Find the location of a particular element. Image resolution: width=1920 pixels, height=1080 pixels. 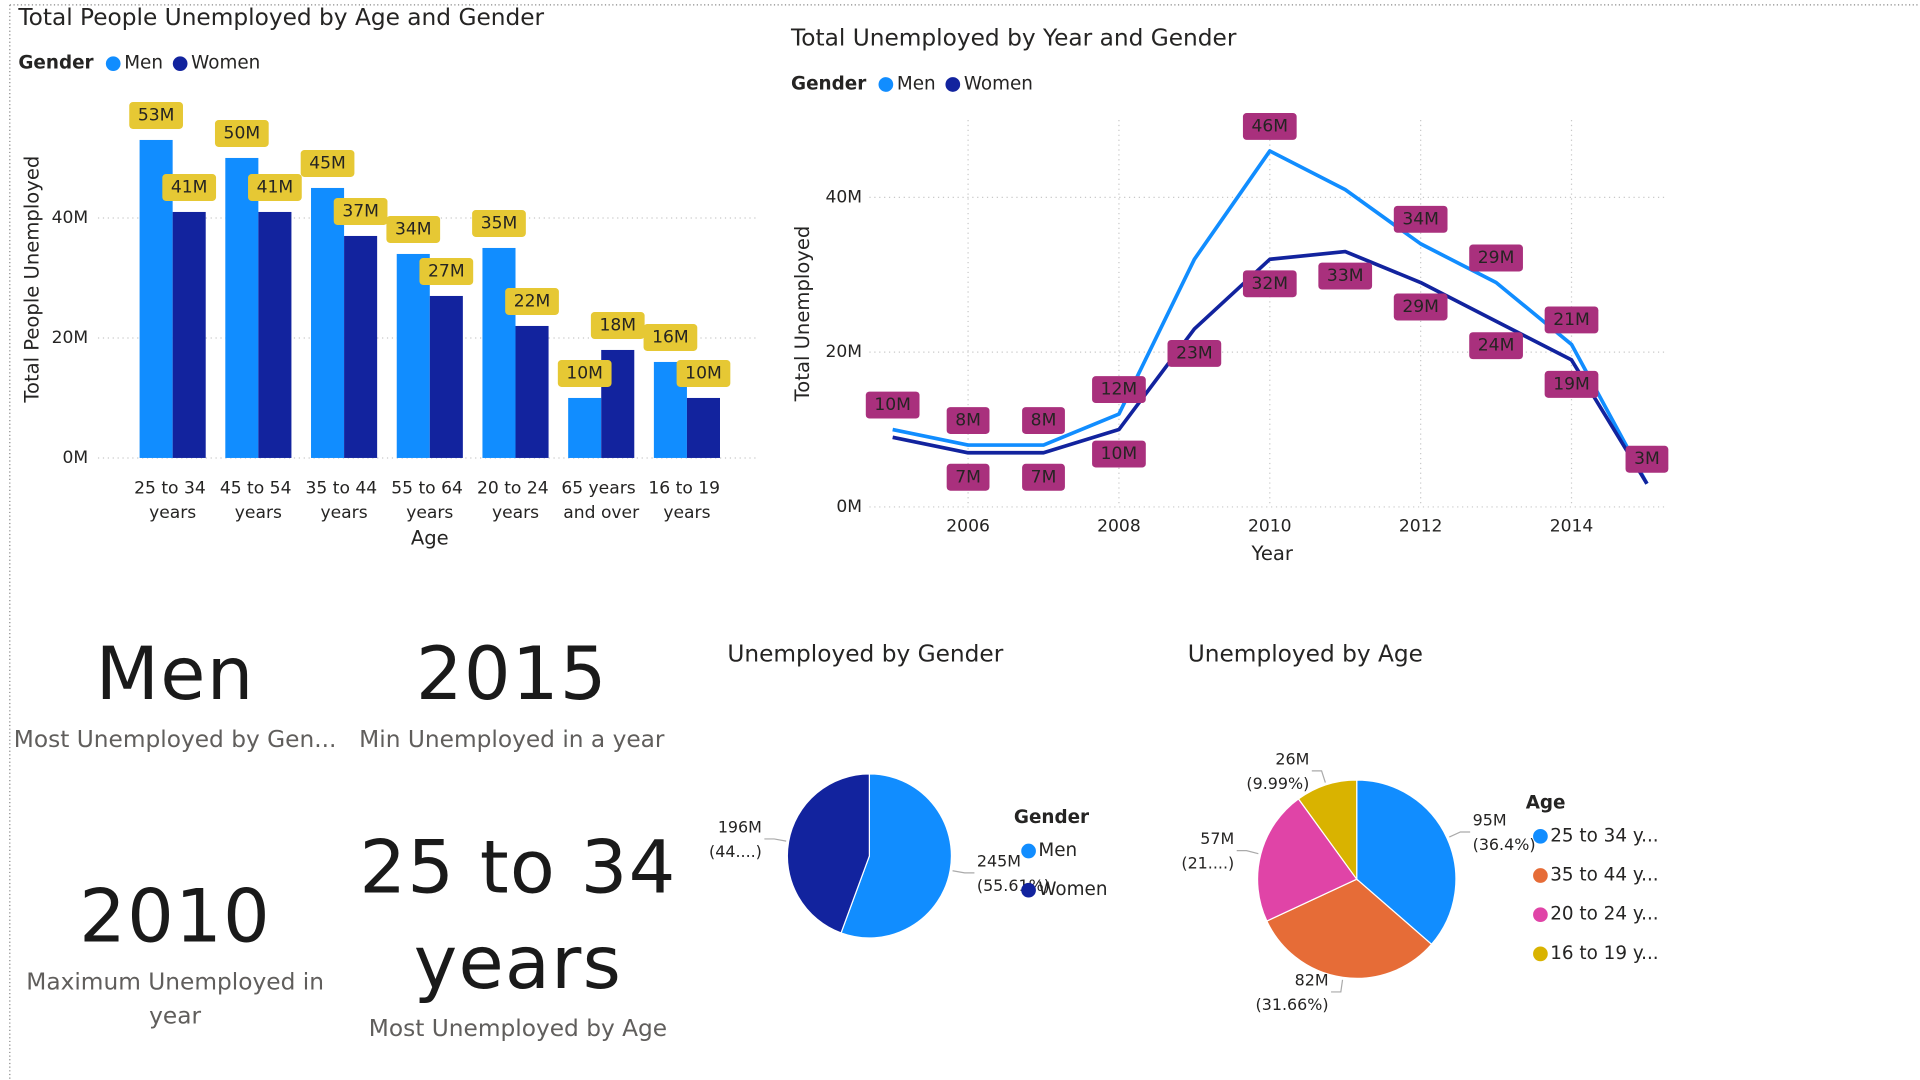

y-tick-label: 40M is located at coordinates (70, 218).